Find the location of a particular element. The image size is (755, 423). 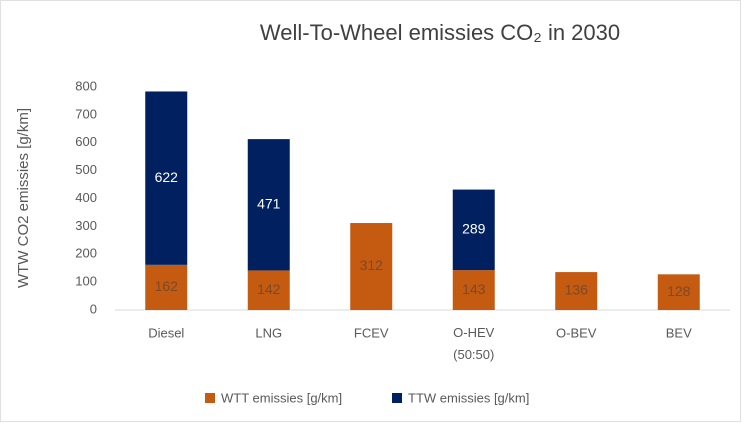

x-tick-label: FCEV is located at coordinates (371, 332).